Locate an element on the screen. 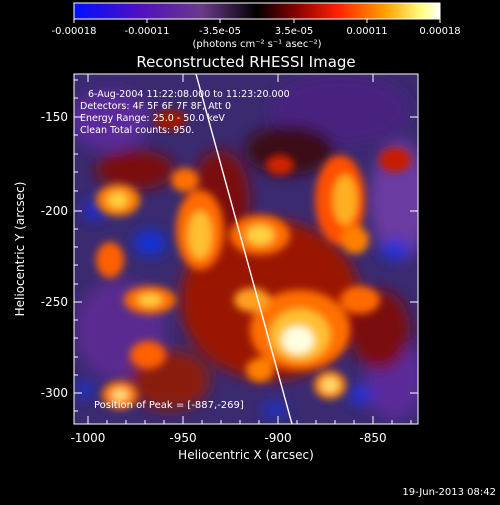 This screenshot has height=505, width=500. footer-timestamp: 19-Jun-2013 08:42 is located at coordinates (449, 492).